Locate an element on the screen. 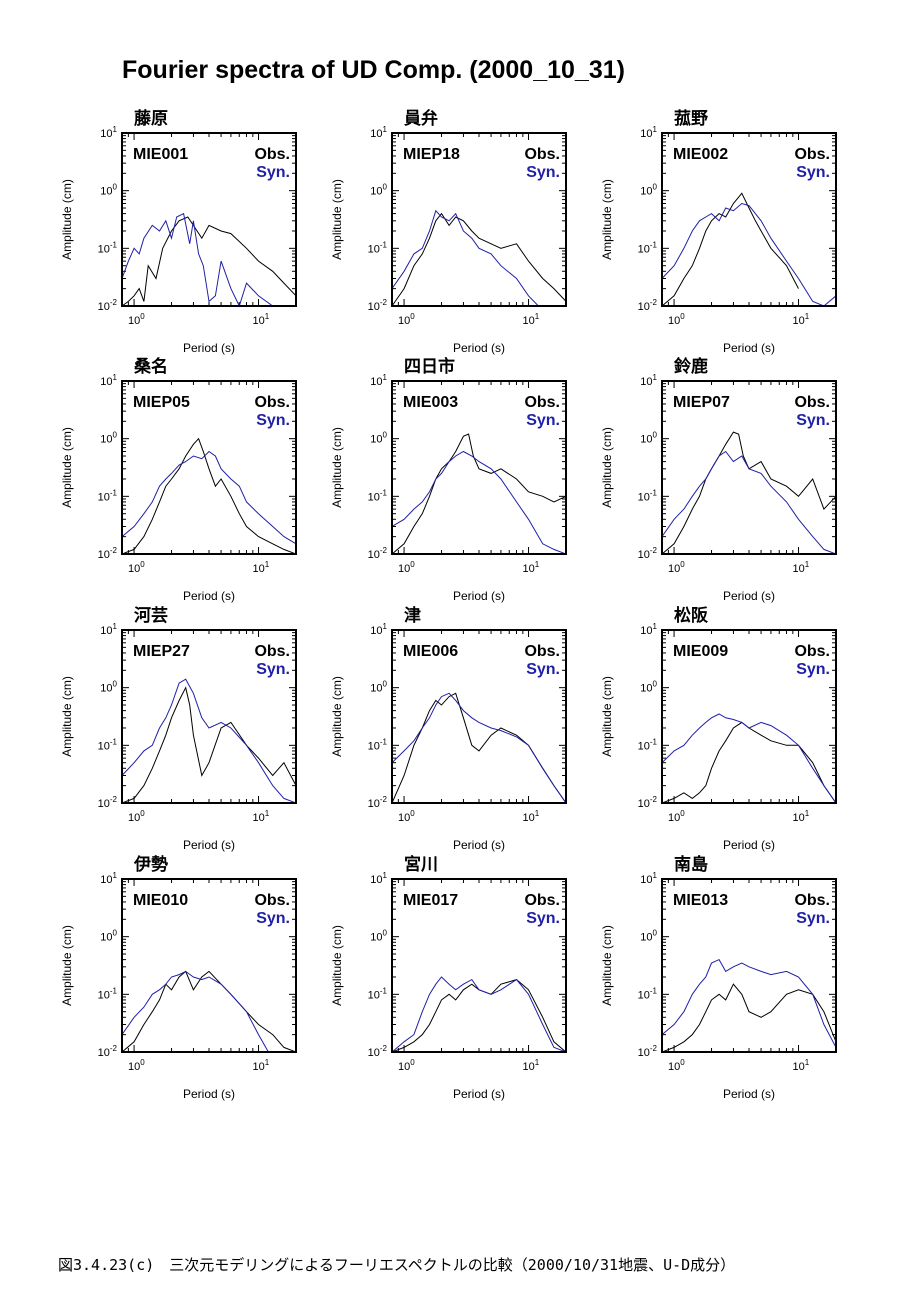 This screenshot has height=1290, width=900. station-name: 宮川 is located at coordinates (421, 864).